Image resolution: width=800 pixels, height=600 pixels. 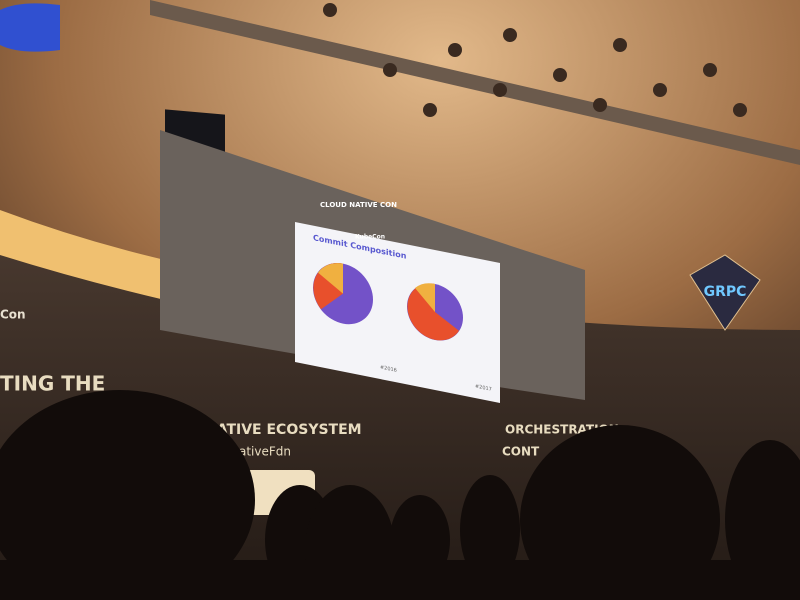 What do you see at coordinates (30, 27) in the screenshot?
I see `blue-light` at bounding box center [30, 27].